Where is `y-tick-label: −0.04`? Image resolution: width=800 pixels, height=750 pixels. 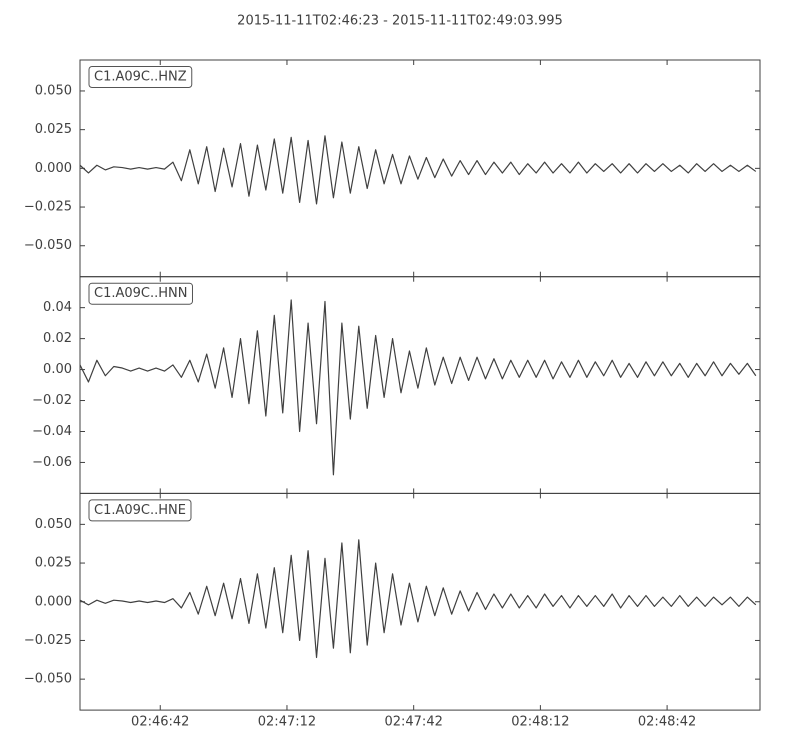
y-tick-label: −0.04 is located at coordinates (52, 431).